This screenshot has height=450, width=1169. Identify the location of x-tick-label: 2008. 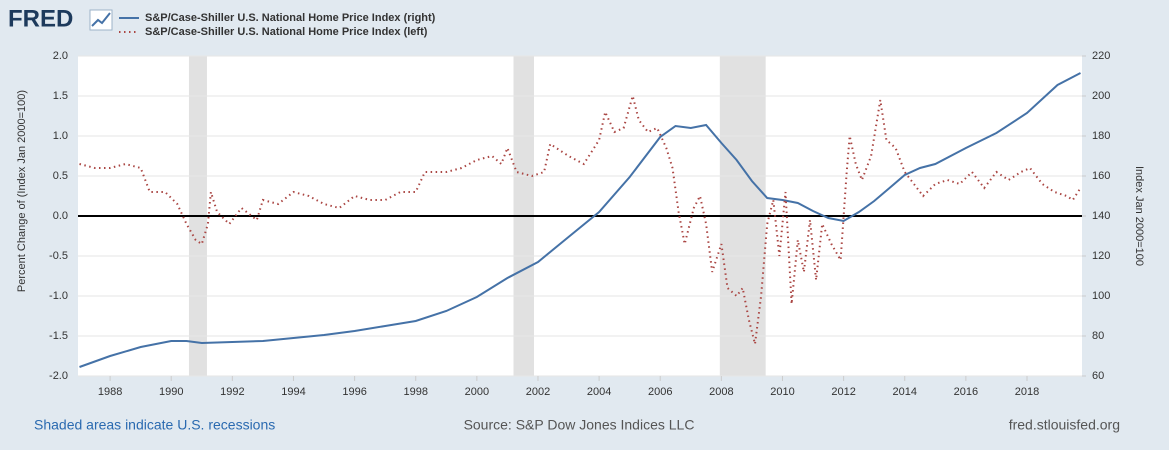
(721, 392).